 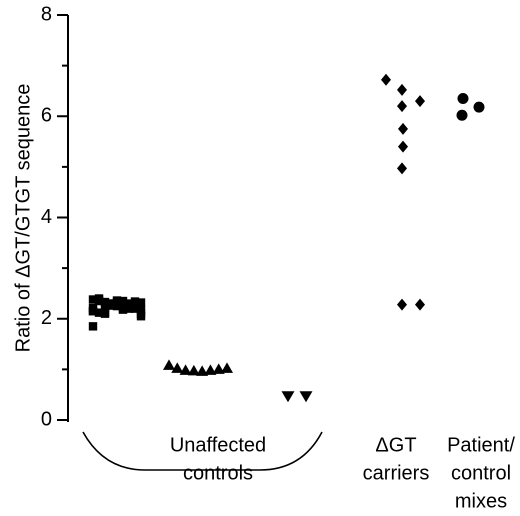 What do you see at coordinates (46, 419) in the screenshot?
I see `y-tick-label: 0` at bounding box center [46, 419].